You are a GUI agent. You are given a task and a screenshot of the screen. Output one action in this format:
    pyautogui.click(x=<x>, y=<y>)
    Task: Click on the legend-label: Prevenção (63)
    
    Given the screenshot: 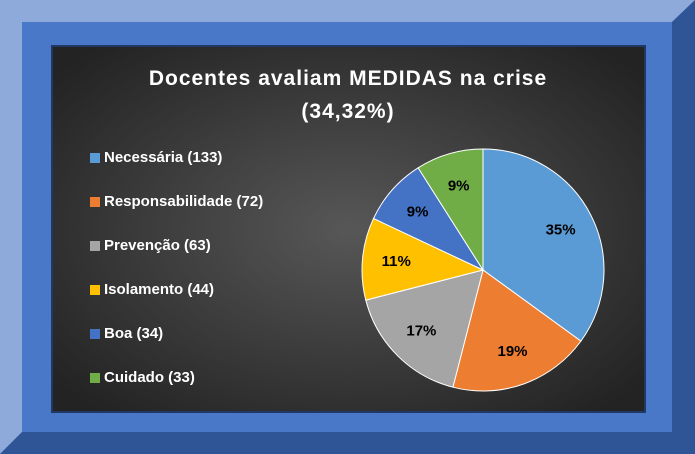 What is the action you would take?
    pyautogui.click(x=157, y=245)
    